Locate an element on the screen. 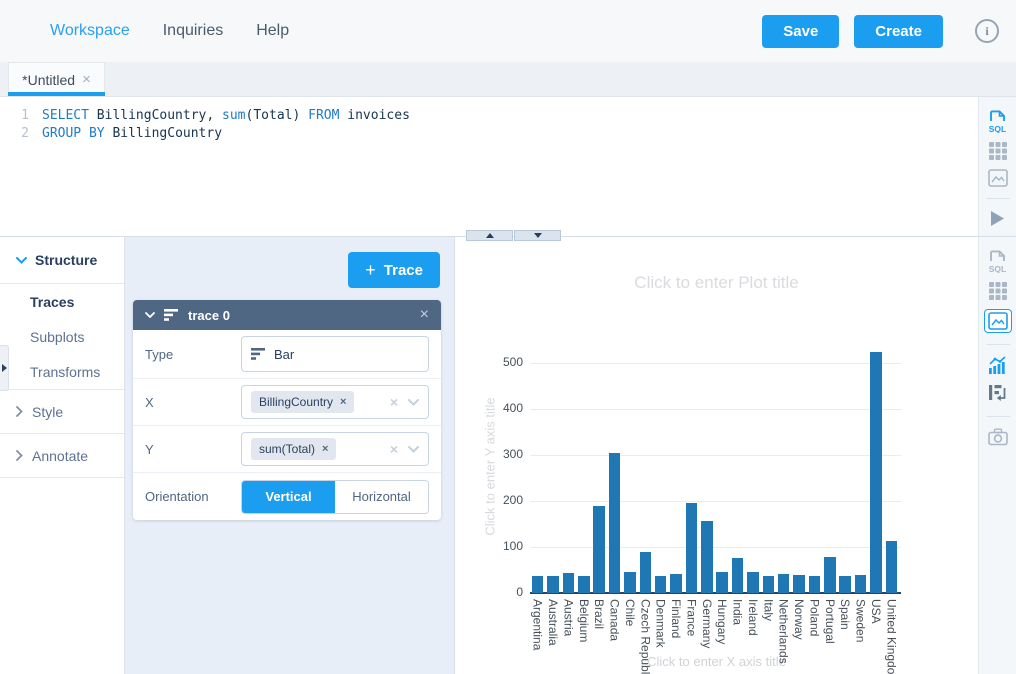 The image size is (1016, 674). chart-view-icon is located at coordinates (997, 178).